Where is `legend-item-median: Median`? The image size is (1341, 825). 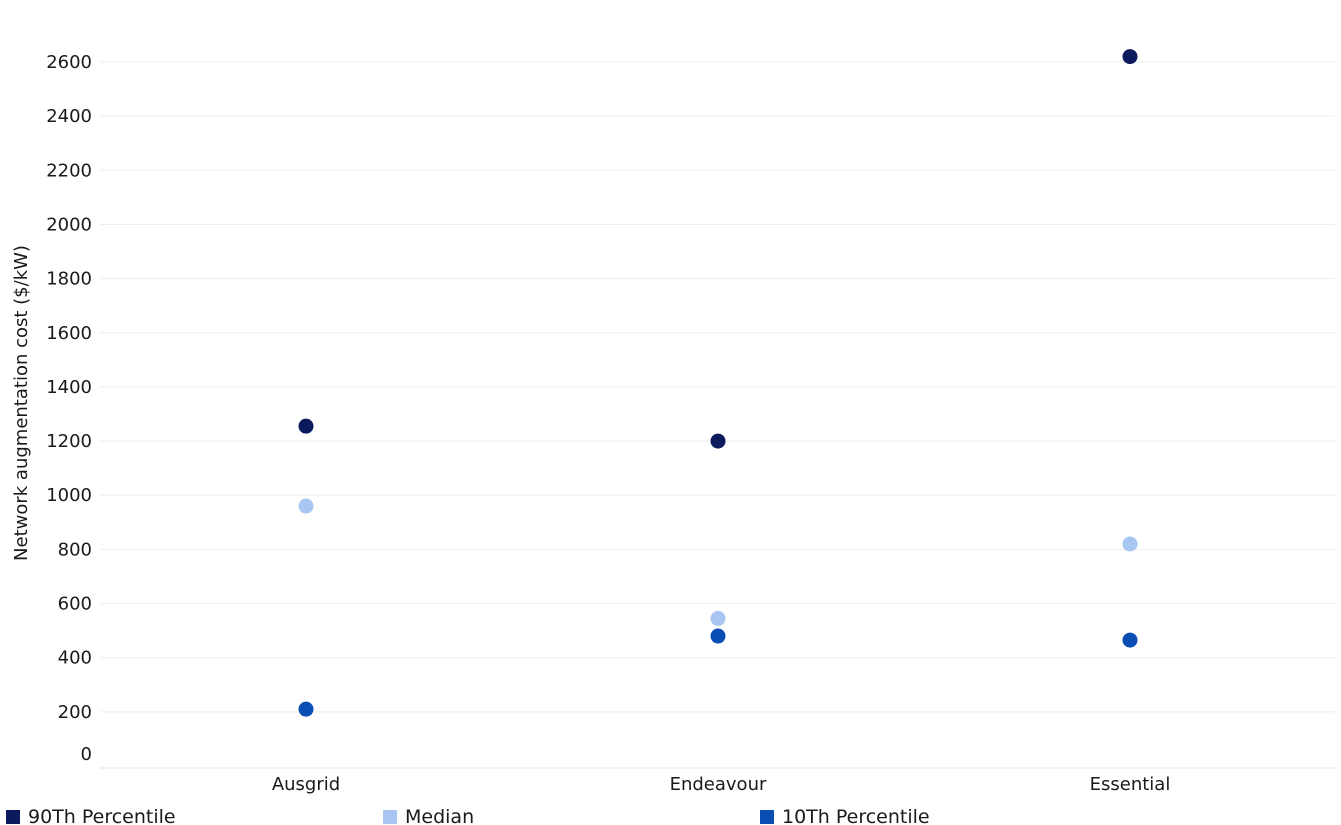
legend-item-median: Median is located at coordinates (428, 815).